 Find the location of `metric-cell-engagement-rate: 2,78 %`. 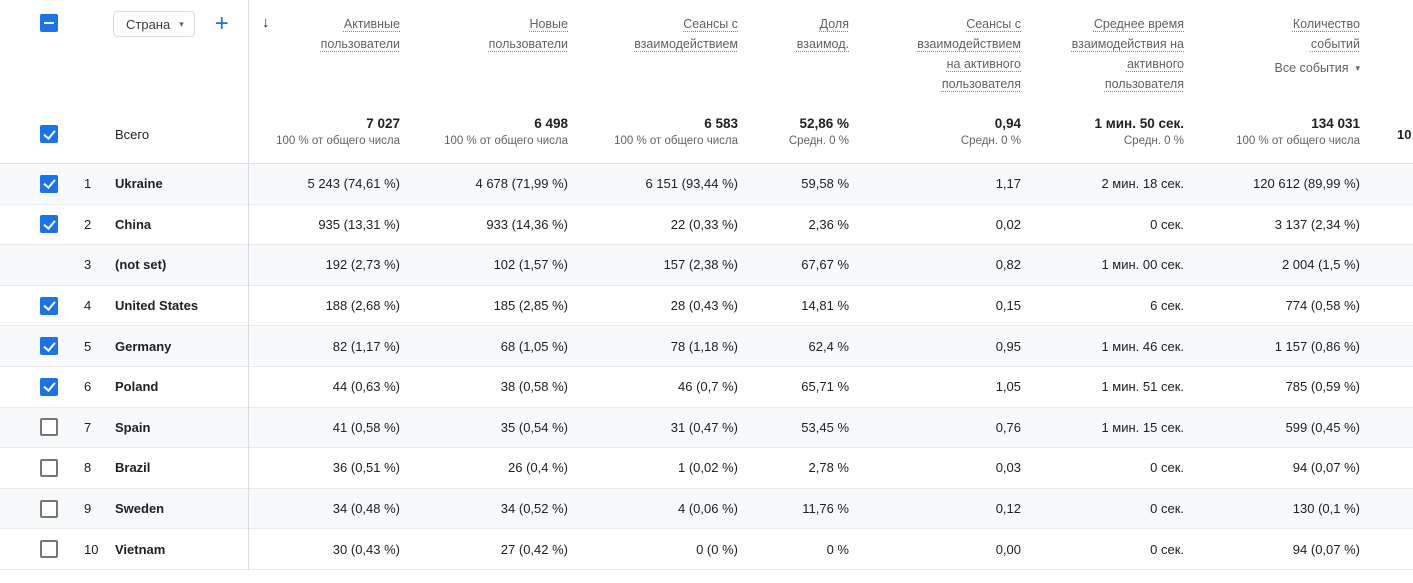

metric-cell-engagement-rate: 2,78 % is located at coordinates (828, 468).